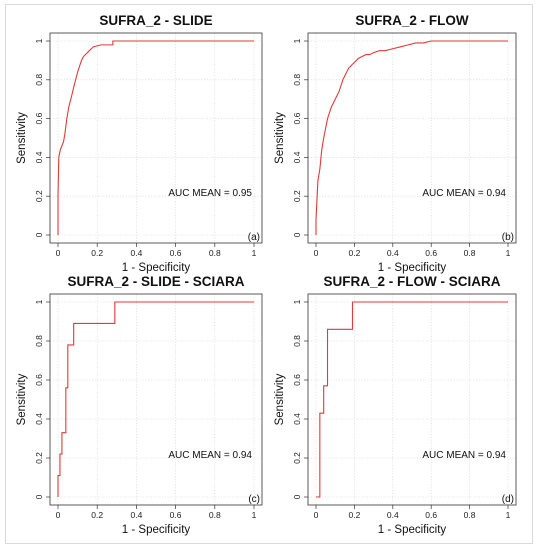  I want to click on plot-area-box, so click(412, 138).